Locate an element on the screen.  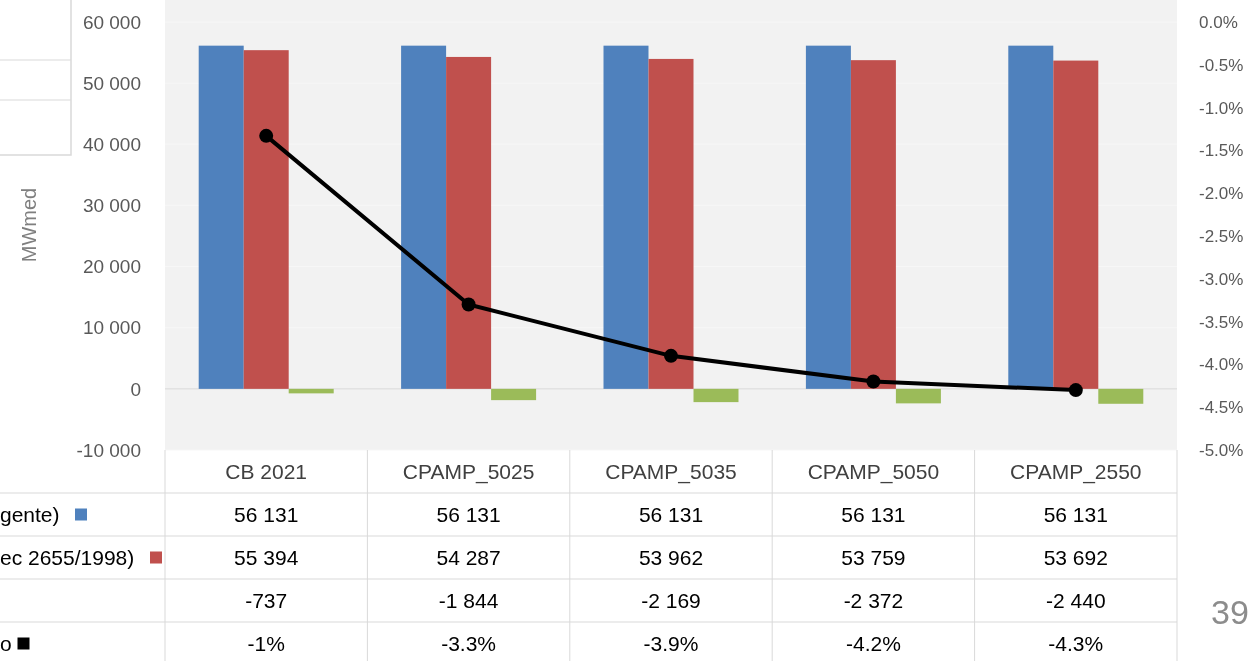
data-label: -1% is located at coordinates (266, 643).